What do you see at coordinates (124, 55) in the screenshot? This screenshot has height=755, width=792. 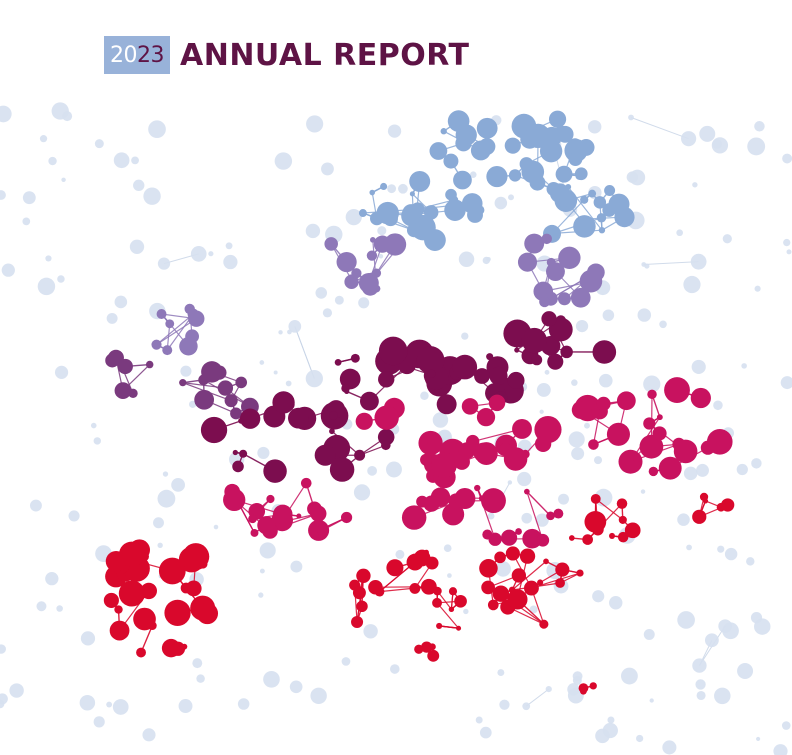 I see `year-prefix: 20` at bounding box center [124, 55].